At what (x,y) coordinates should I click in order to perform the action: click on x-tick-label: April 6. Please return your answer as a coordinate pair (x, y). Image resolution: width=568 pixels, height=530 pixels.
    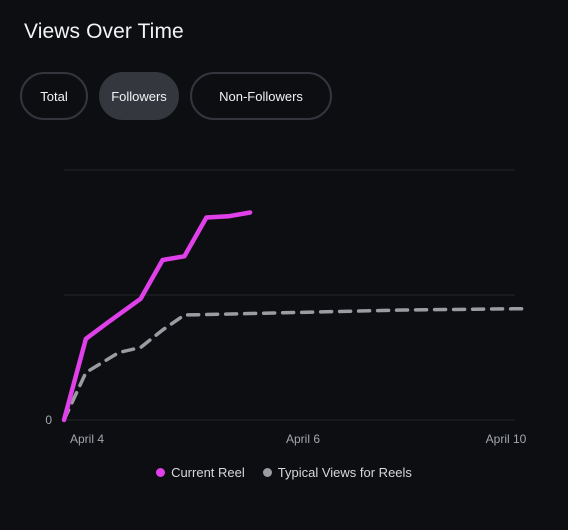
    Looking at the image, I should click on (303, 439).